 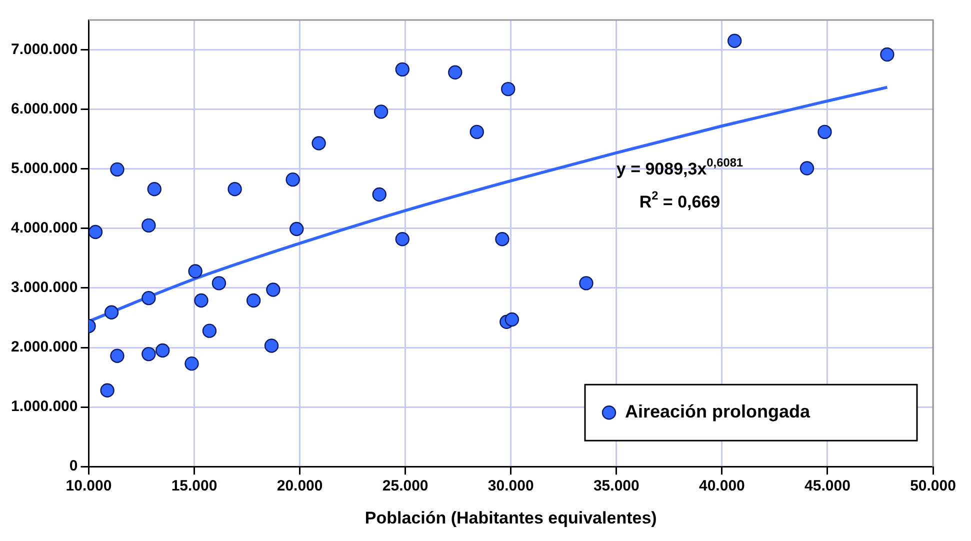 What do you see at coordinates (510, 518) in the screenshot?
I see `x-axis-title: Población (Habitantes equivalentes)` at bounding box center [510, 518].